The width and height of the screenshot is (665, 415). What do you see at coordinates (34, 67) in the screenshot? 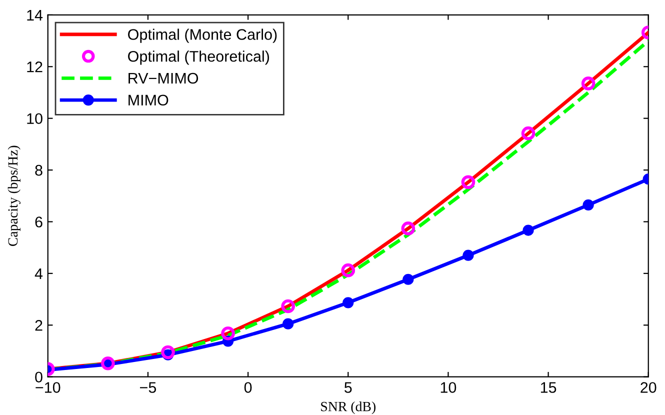
I see `y-tick-label: 12` at bounding box center [34, 67].